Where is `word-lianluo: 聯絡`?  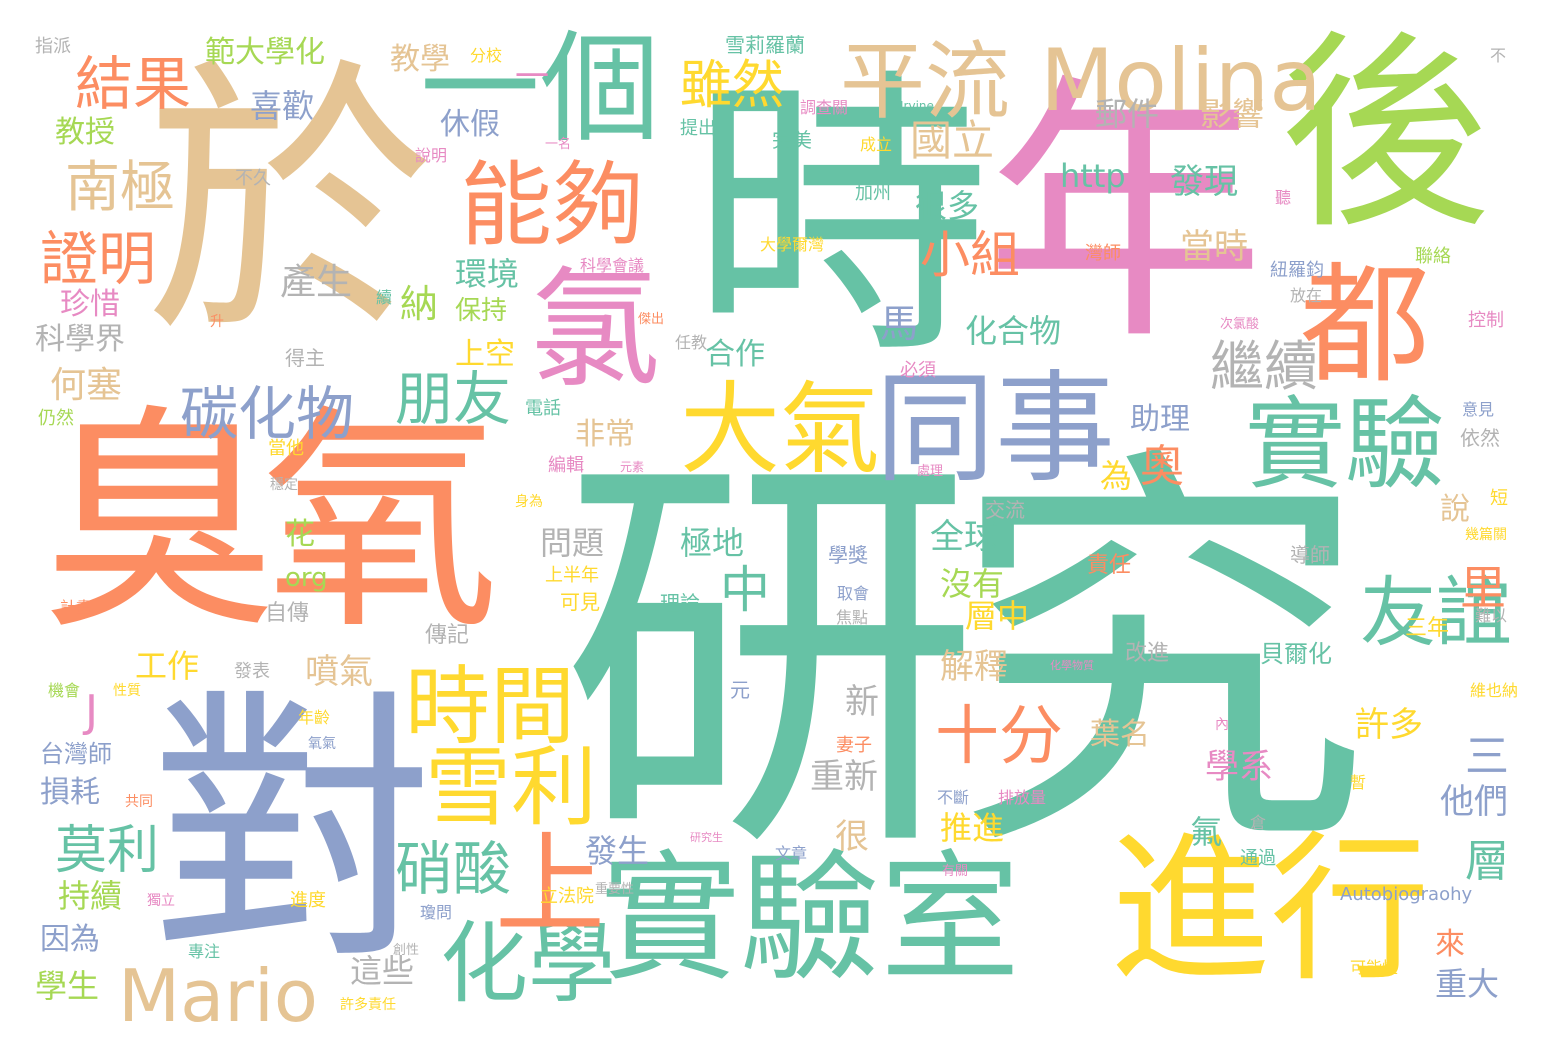 word-lianluo: 聯絡 is located at coordinates (1433, 256).